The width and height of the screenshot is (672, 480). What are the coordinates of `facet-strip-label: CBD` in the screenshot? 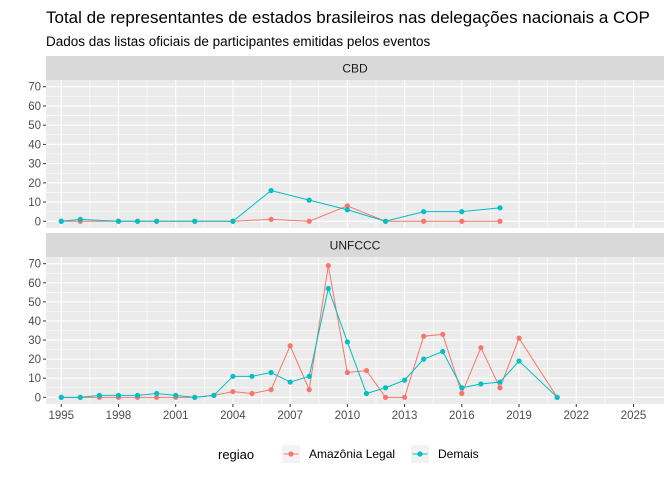 It's located at (355, 69).